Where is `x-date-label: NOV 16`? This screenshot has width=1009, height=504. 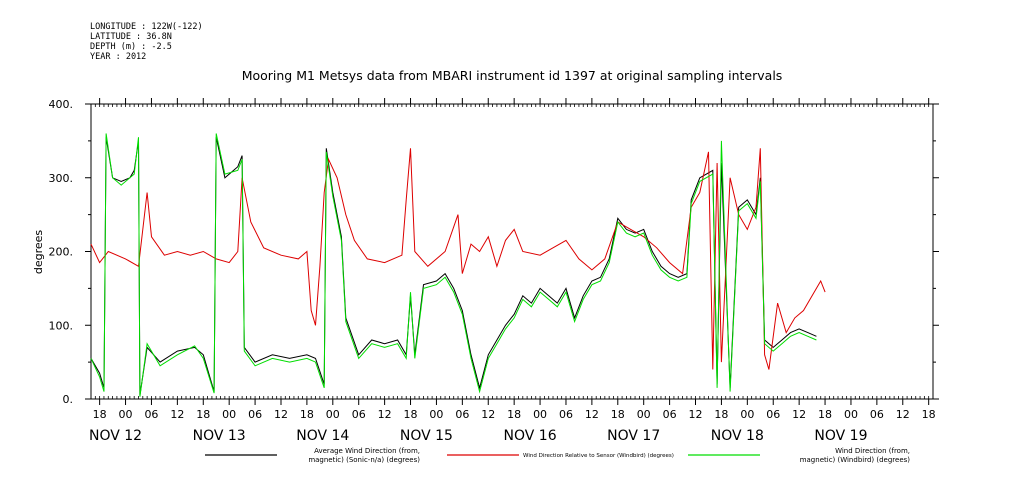 x-date-label: NOV 16 is located at coordinates (530, 436).